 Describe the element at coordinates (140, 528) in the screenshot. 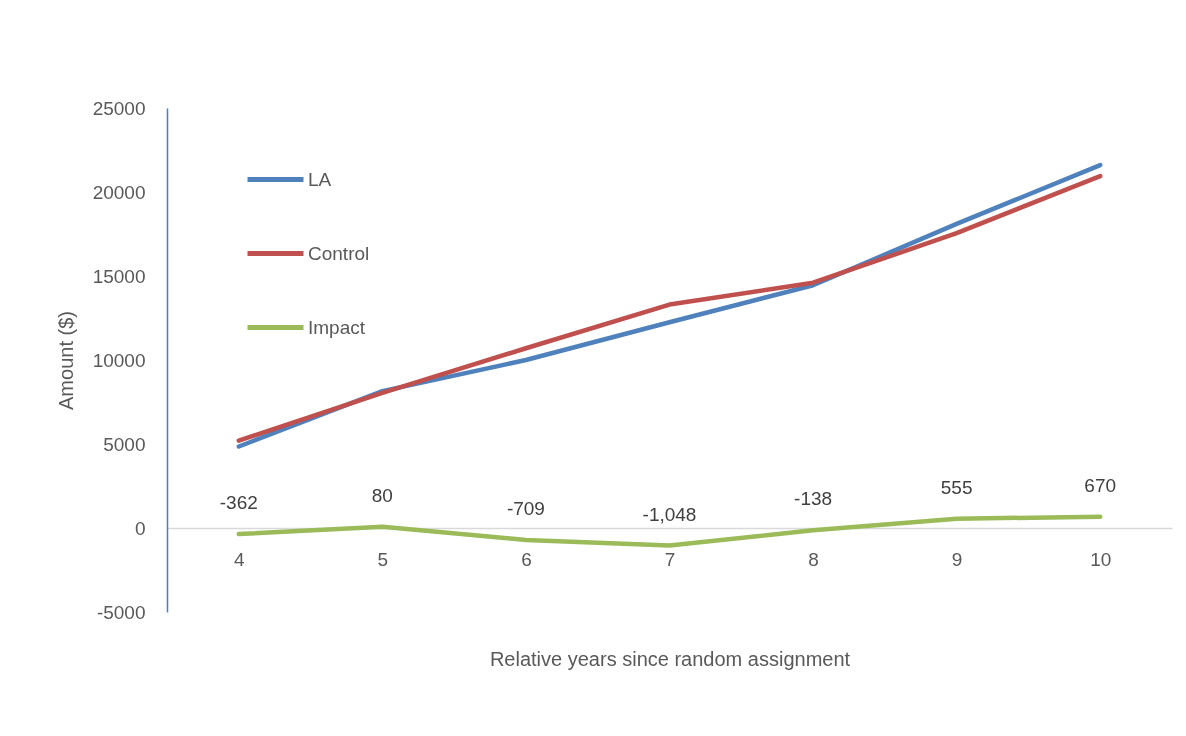

I see `y-tick-label: 0` at that location.